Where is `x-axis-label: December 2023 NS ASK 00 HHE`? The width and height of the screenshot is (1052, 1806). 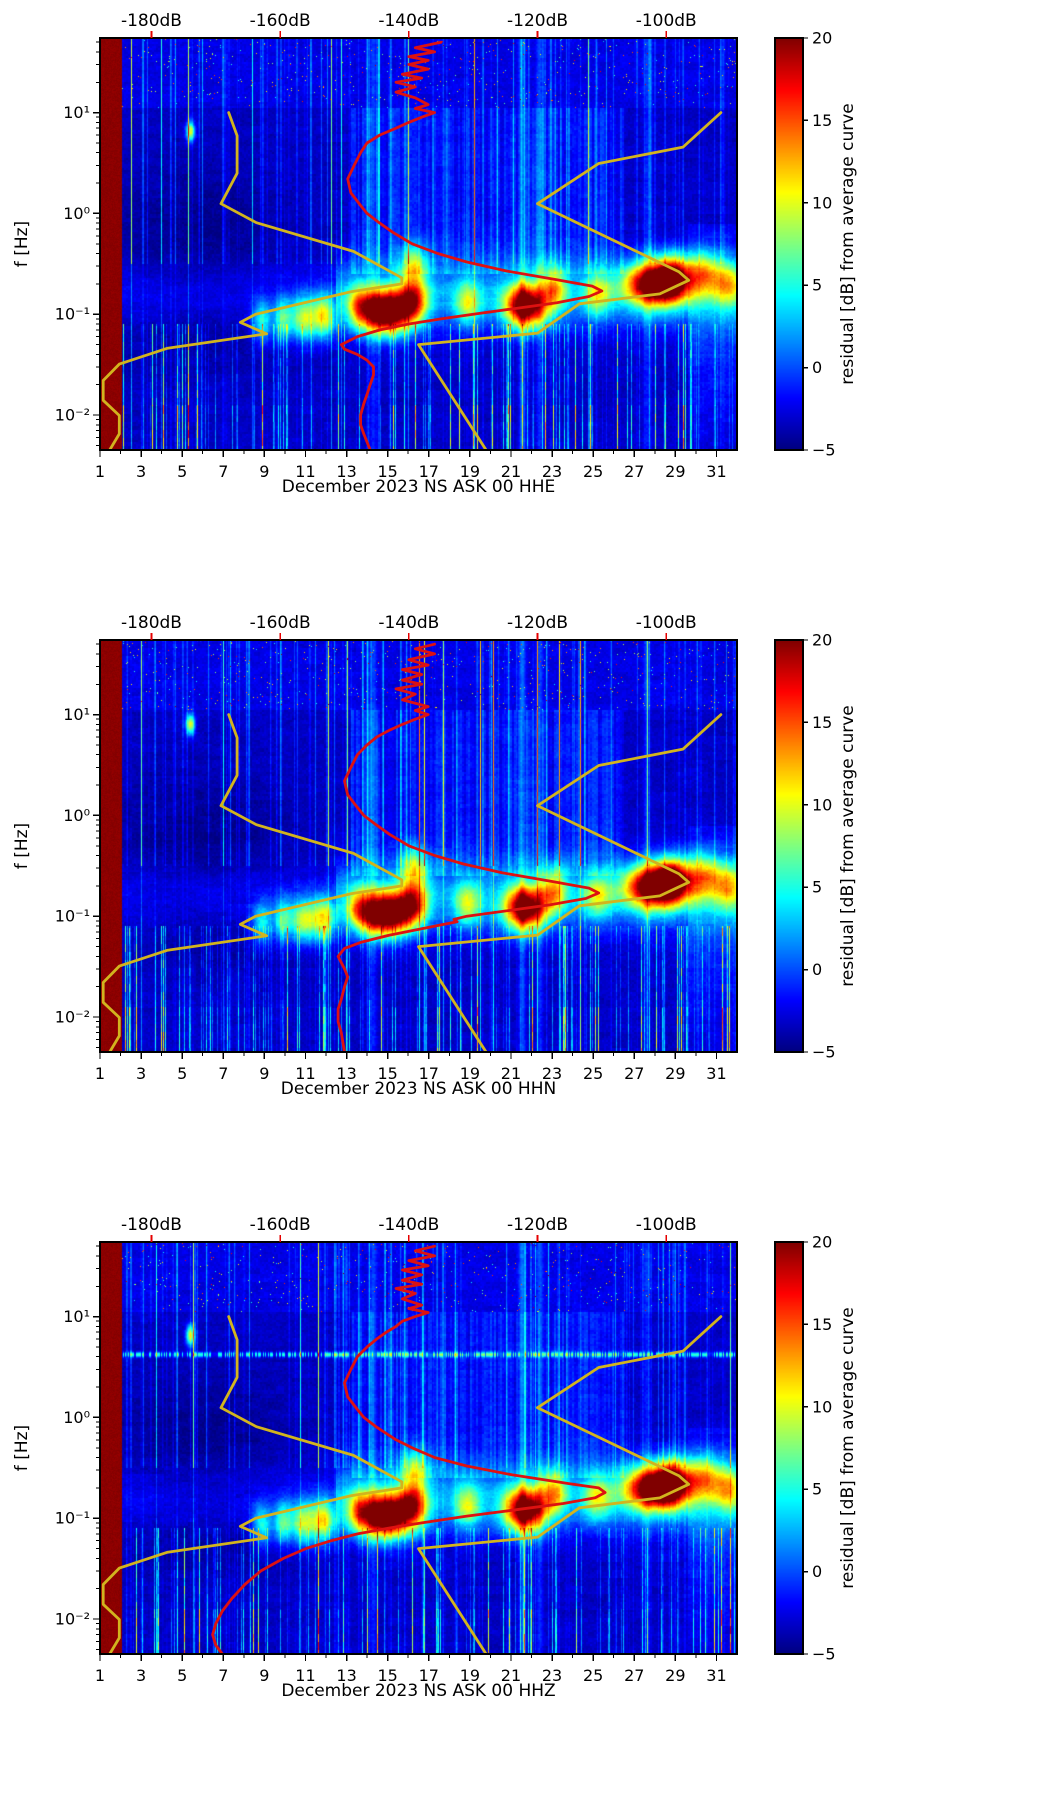
x-axis-label: December 2023 NS ASK 00 HHE is located at coordinates (418, 487).